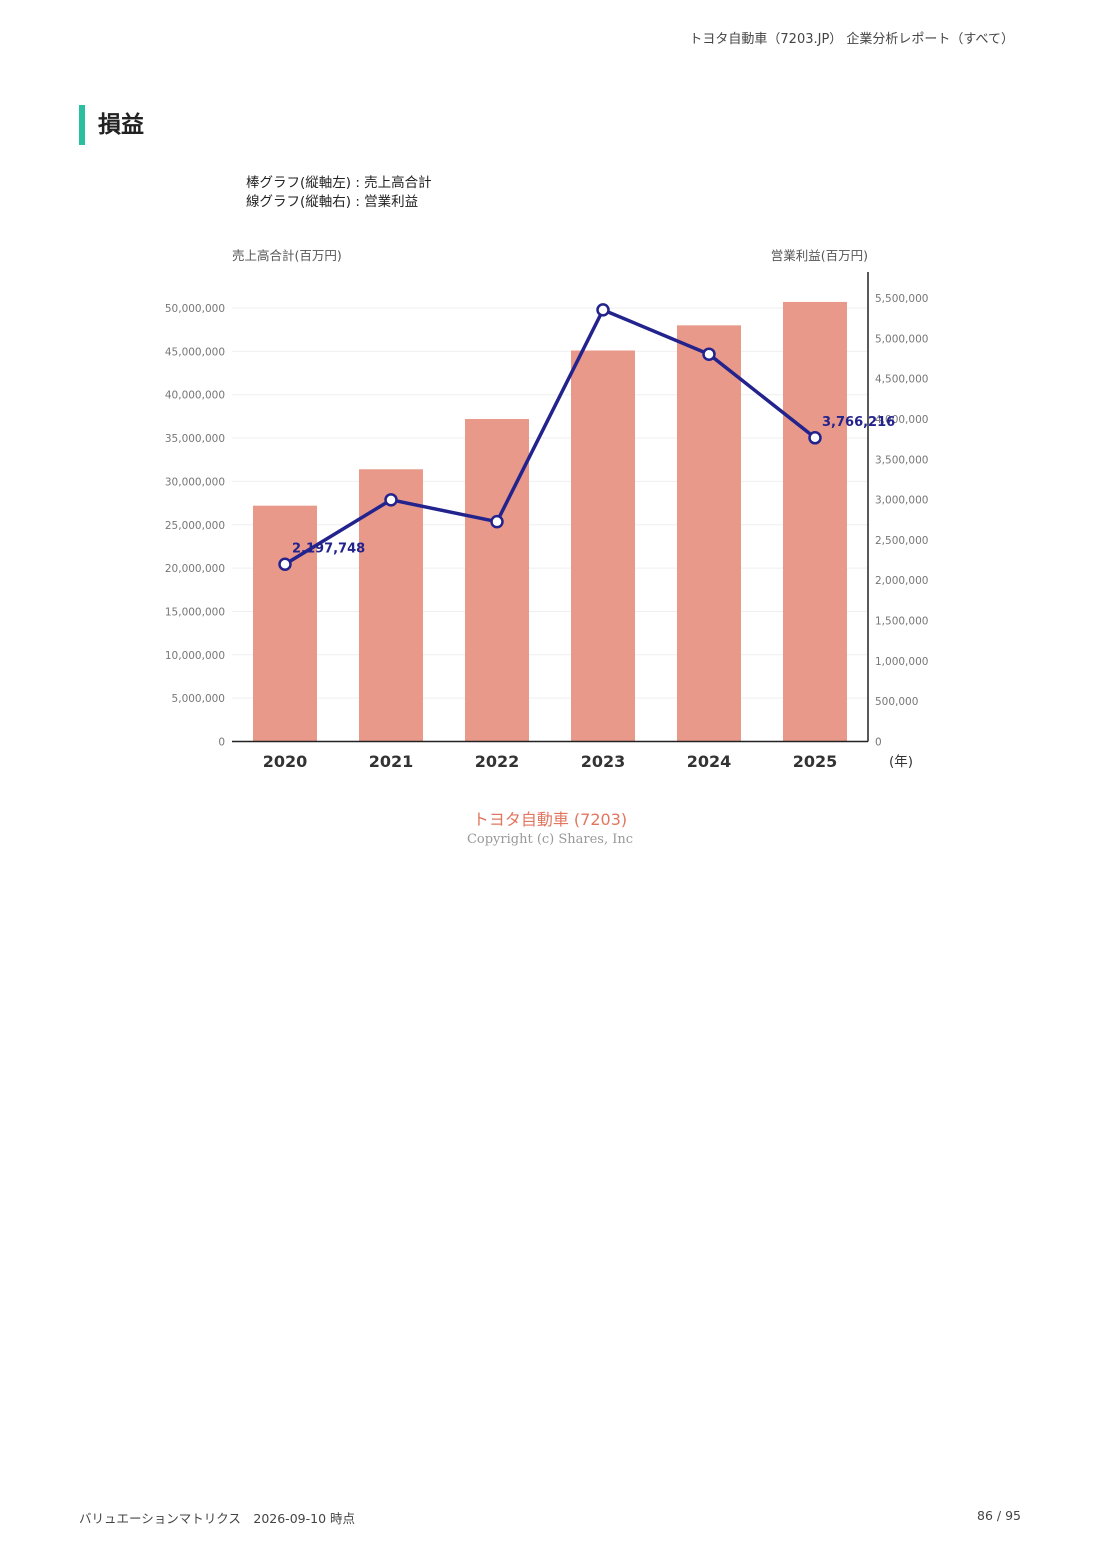 The image size is (1100, 1554). What do you see at coordinates (901, 339) in the screenshot?
I see `y-right-tick-label: 5,000,000` at bounding box center [901, 339].